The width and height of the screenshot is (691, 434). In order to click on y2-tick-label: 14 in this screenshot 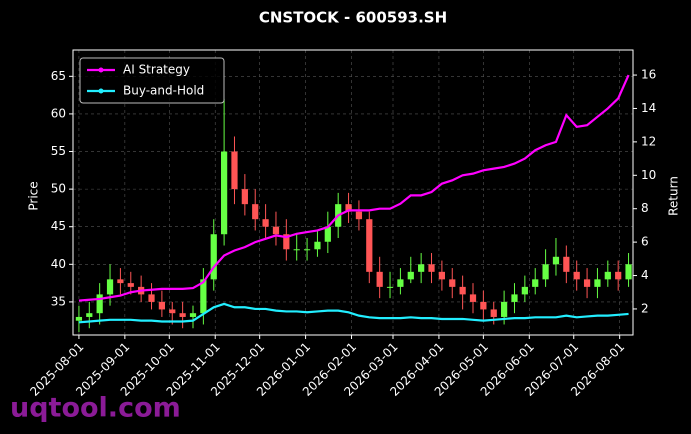, I will do `click(648, 108)`.